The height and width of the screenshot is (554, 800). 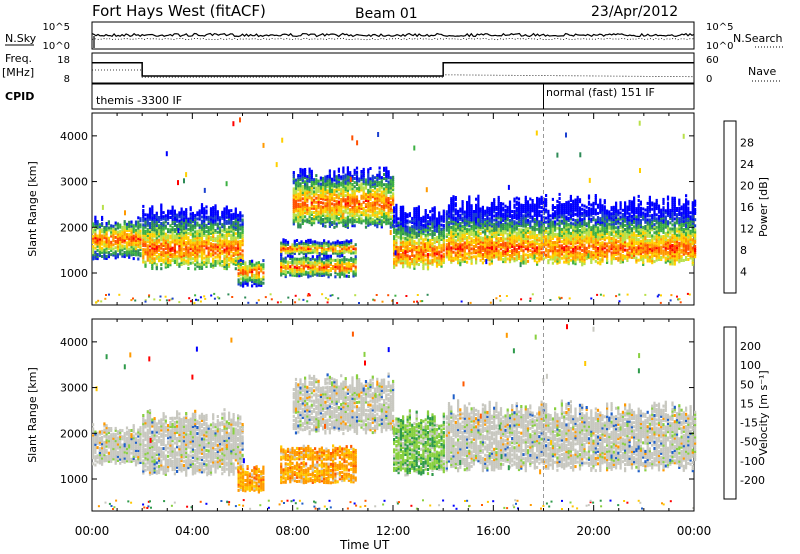 I want to click on freq-label: Freq., so click(x=18, y=58).